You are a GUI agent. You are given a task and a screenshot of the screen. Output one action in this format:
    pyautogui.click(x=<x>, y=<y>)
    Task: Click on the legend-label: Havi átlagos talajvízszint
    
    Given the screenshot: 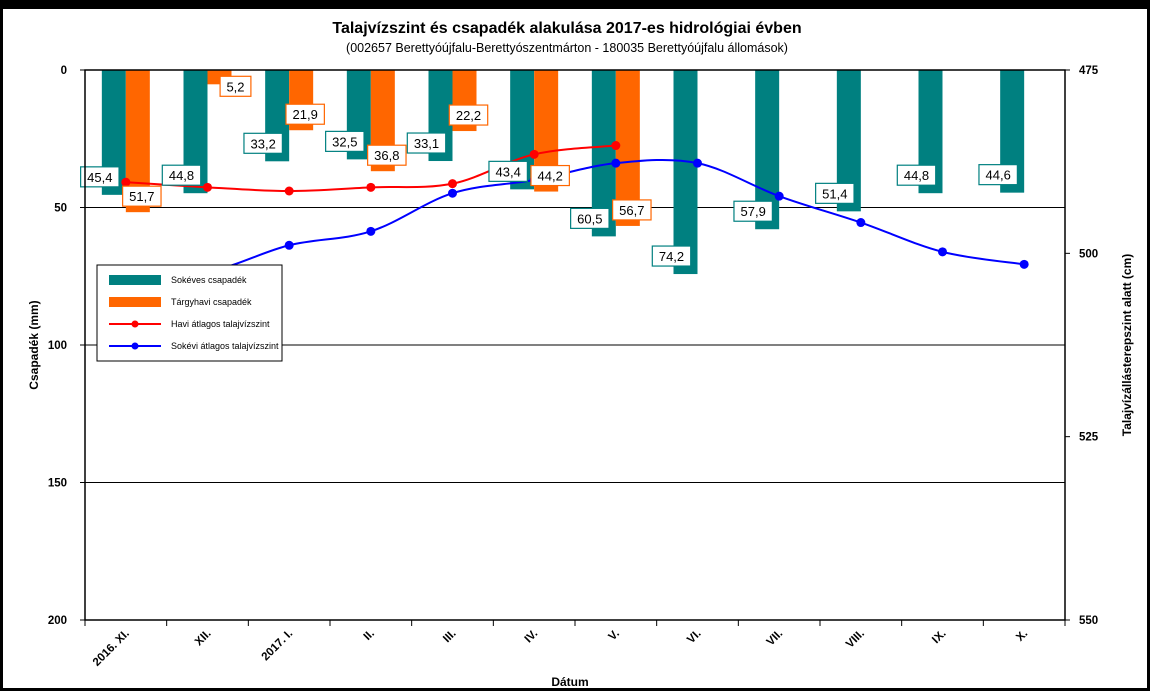 What is the action you would take?
    pyautogui.click(x=220, y=324)
    